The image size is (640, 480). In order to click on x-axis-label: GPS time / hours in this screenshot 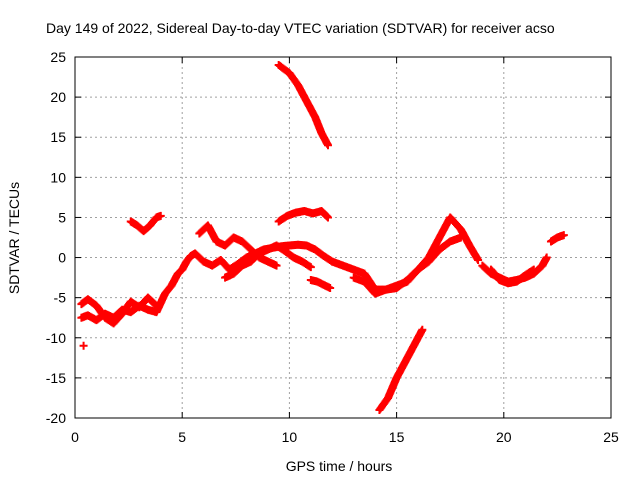, I will do `click(339, 466)`.